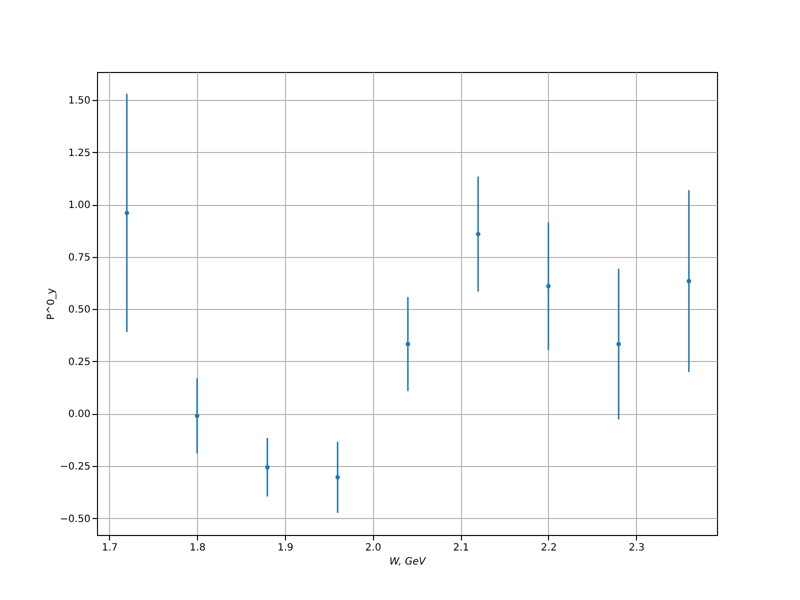 This screenshot has width=800, height=600. I want to click on x-axis-title: W, GeV, so click(408, 562).